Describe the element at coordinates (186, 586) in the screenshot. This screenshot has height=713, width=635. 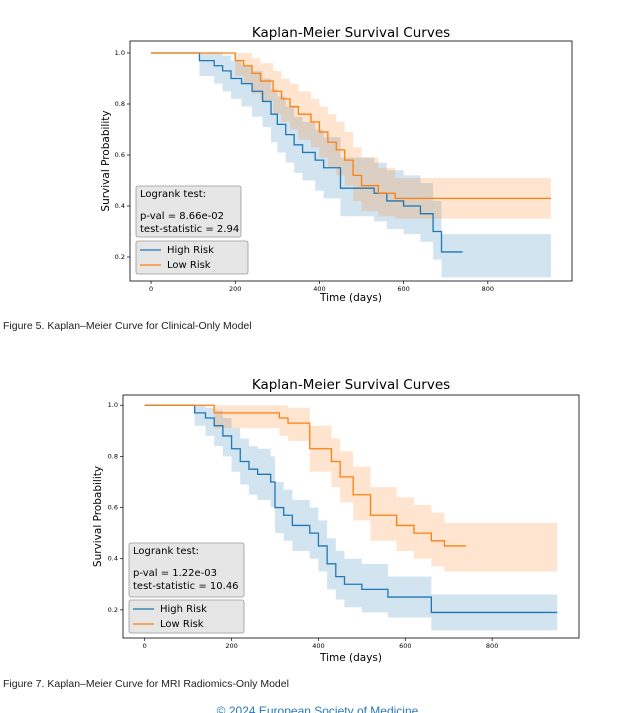
I see `annotation-text: test-statistic = 10.46` at that location.